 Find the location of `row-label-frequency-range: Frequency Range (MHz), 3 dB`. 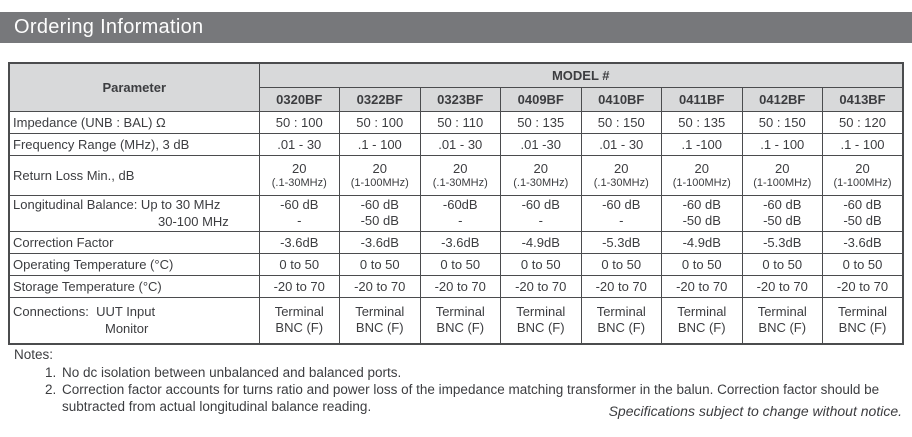

row-label-frequency-range: Frequency Range (MHz), 3 dB is located at coordinates (134, 144).